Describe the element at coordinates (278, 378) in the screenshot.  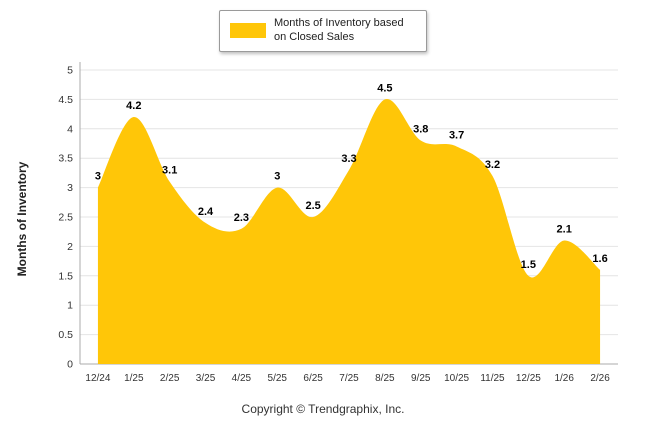
I see `x-tick-label: 5/25` at that location.